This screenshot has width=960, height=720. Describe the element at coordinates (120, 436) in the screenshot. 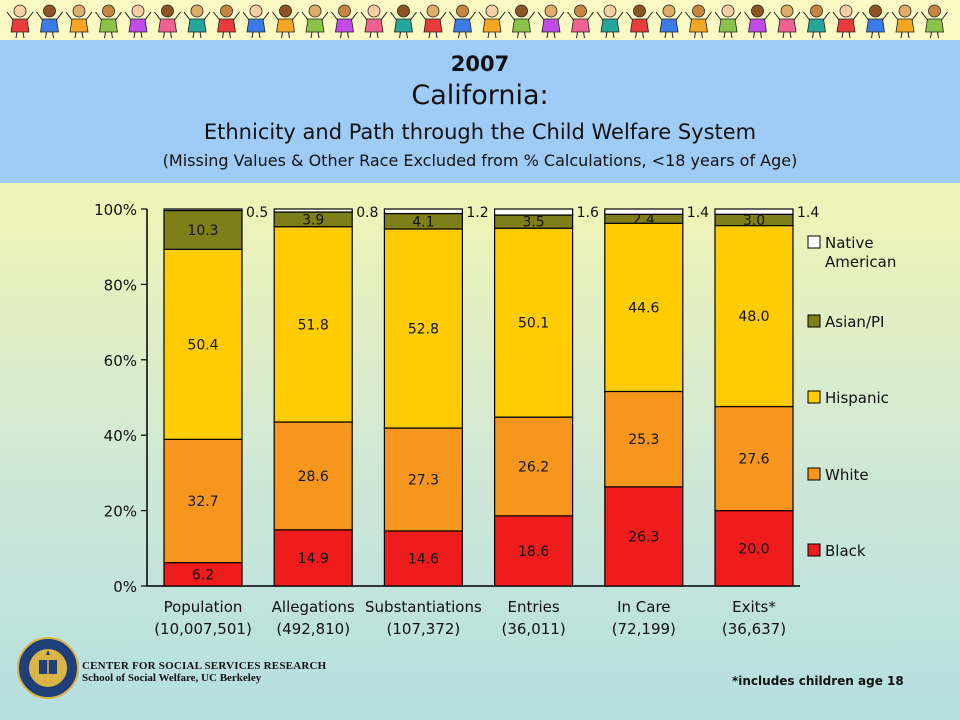

I see `y-tick-label: 40%` at that location.